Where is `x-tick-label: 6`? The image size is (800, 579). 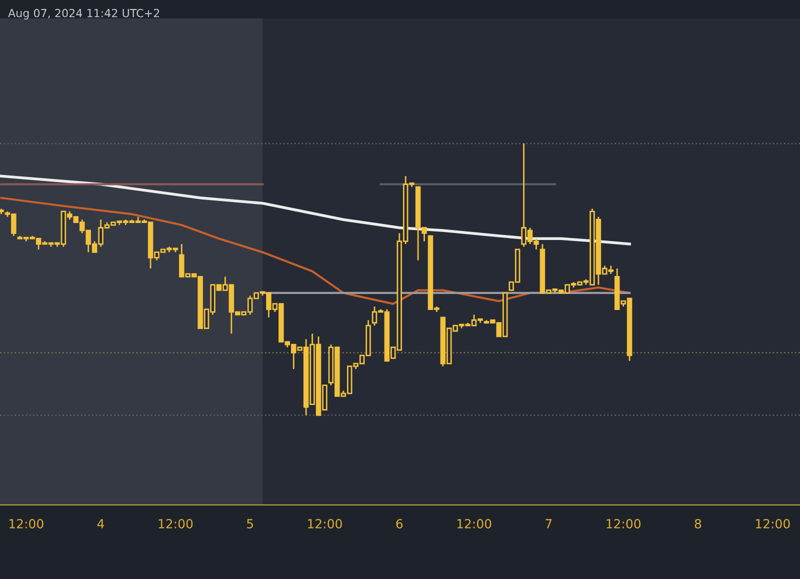 x-tick-label: 6 is located at coordinates (399, 523).